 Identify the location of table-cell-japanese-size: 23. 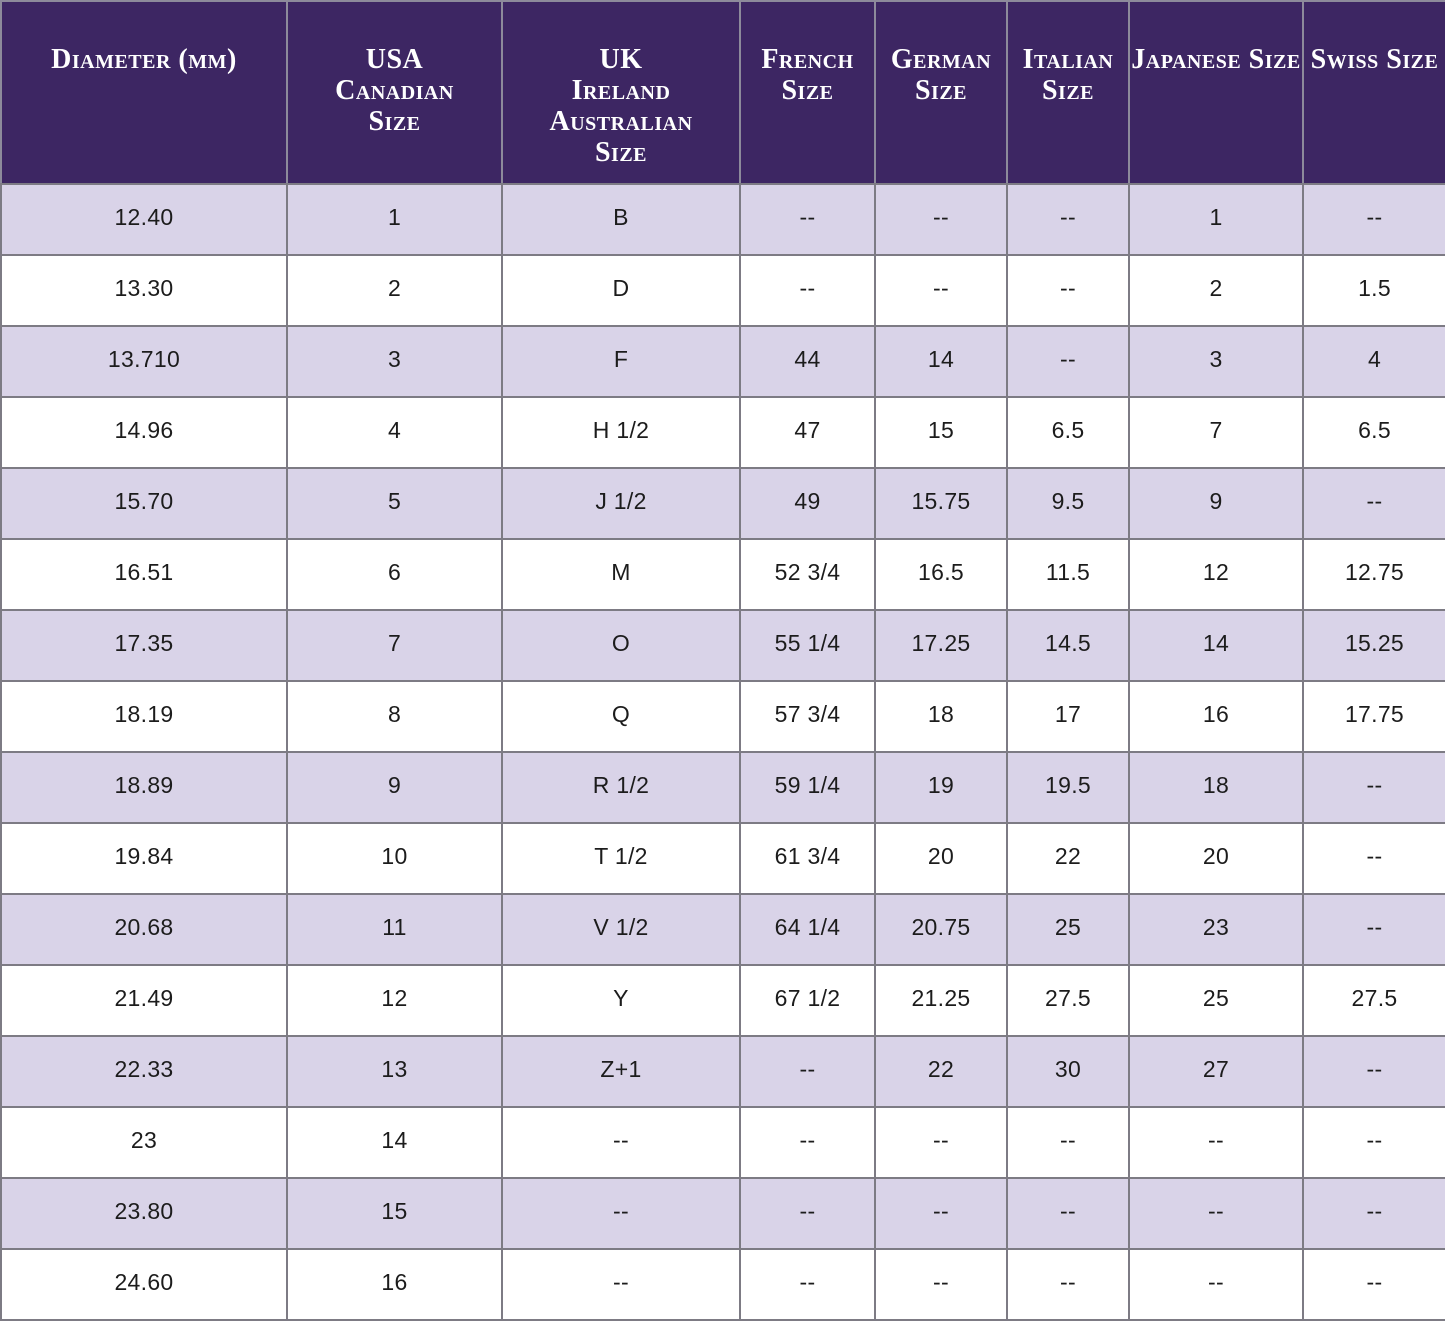
(1216, 929).